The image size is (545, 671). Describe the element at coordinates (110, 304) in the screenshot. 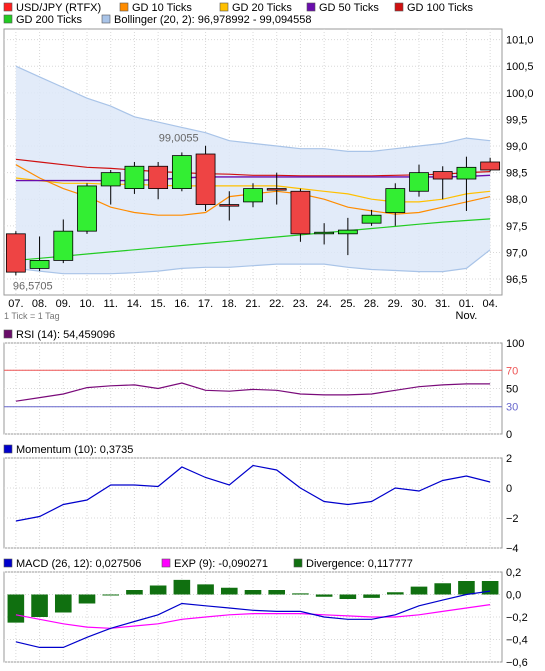

I see `x-tick-label: 11.` at that location.